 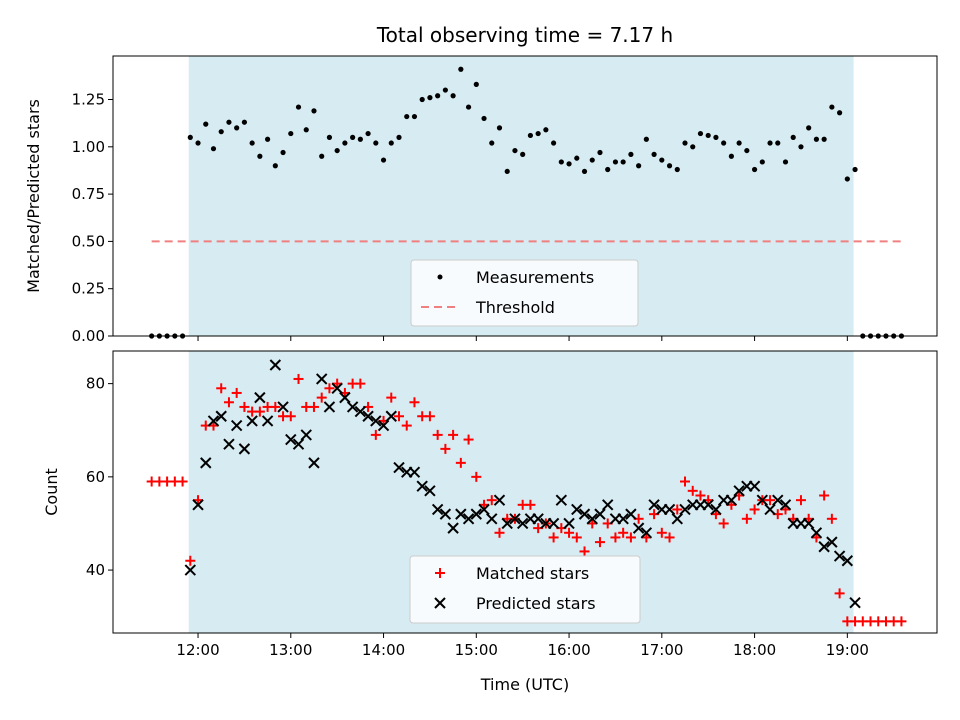 What do you see at coordinates (536, 603) in the screenshot?
I see `predicted-stars-legend-label: Predicted stars` at bounding box center [536, 603].